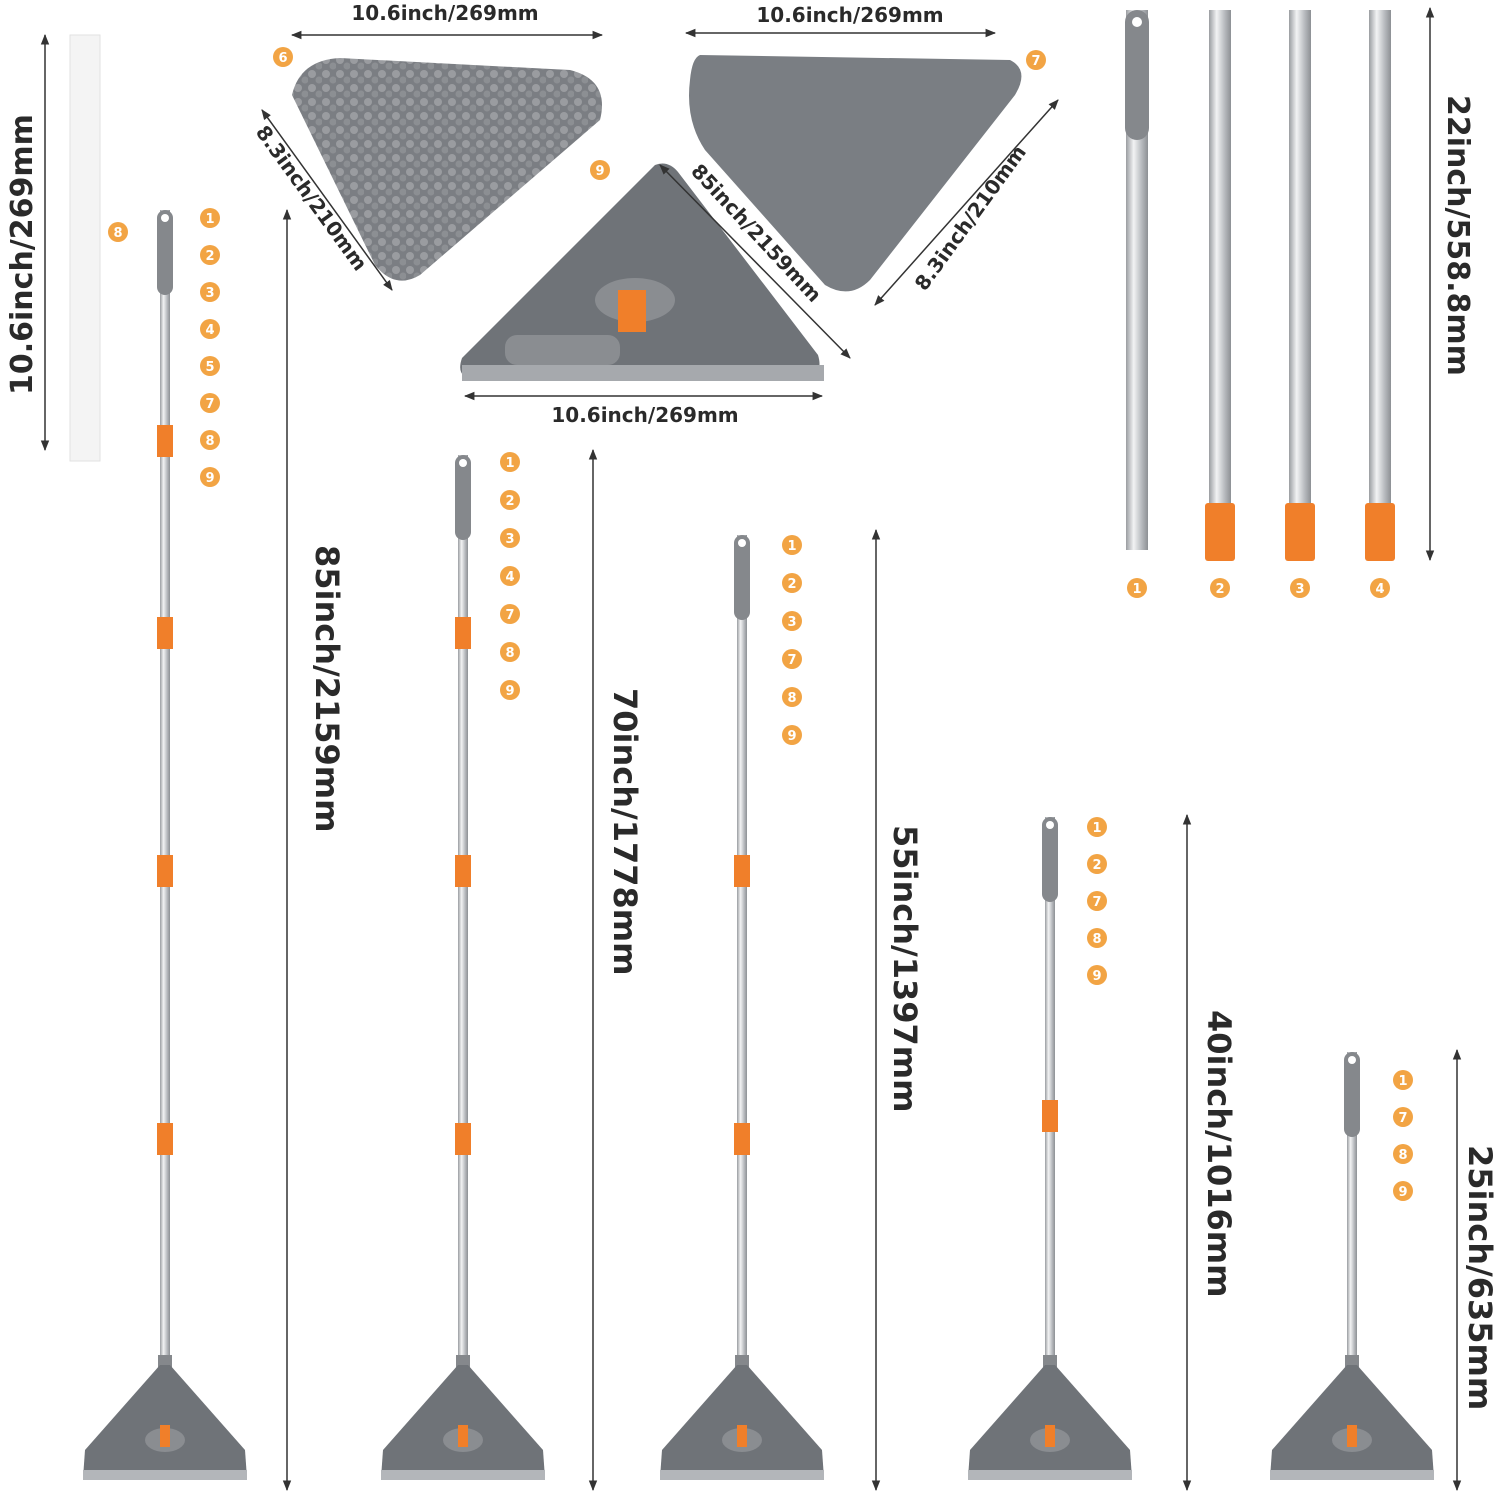  Describe the element at coordinates (905, 968) in the screenshot. I see `config-length-label: 55inch/1397mm` at that location.